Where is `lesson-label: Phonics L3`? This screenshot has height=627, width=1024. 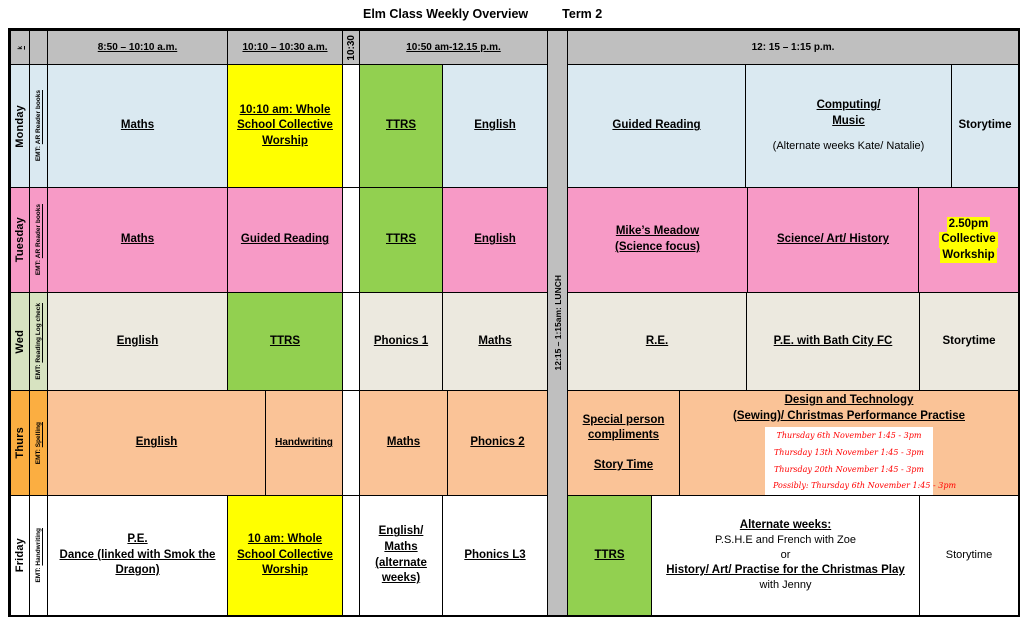 lesson-label: Phonics L3 is located at coordinates (495, 554).